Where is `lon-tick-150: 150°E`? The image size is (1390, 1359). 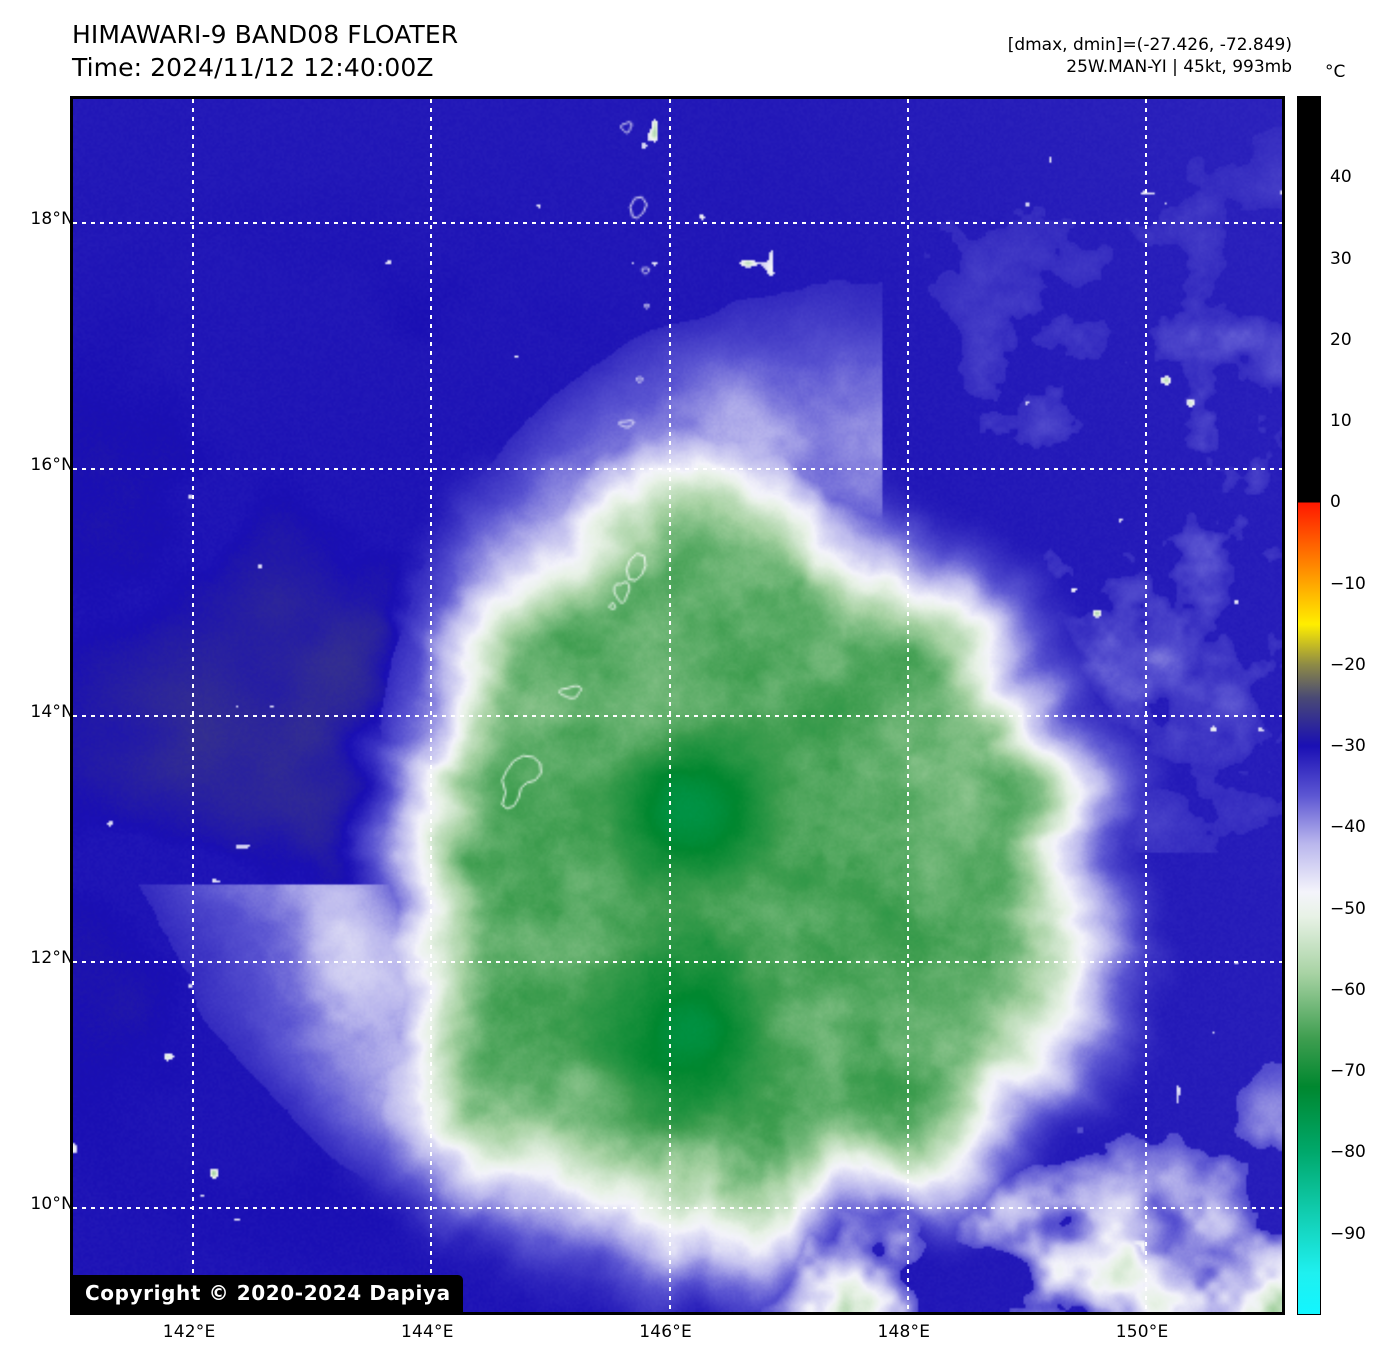 lon-tick-150: 150°E is located at coordinates (1142, 1332).